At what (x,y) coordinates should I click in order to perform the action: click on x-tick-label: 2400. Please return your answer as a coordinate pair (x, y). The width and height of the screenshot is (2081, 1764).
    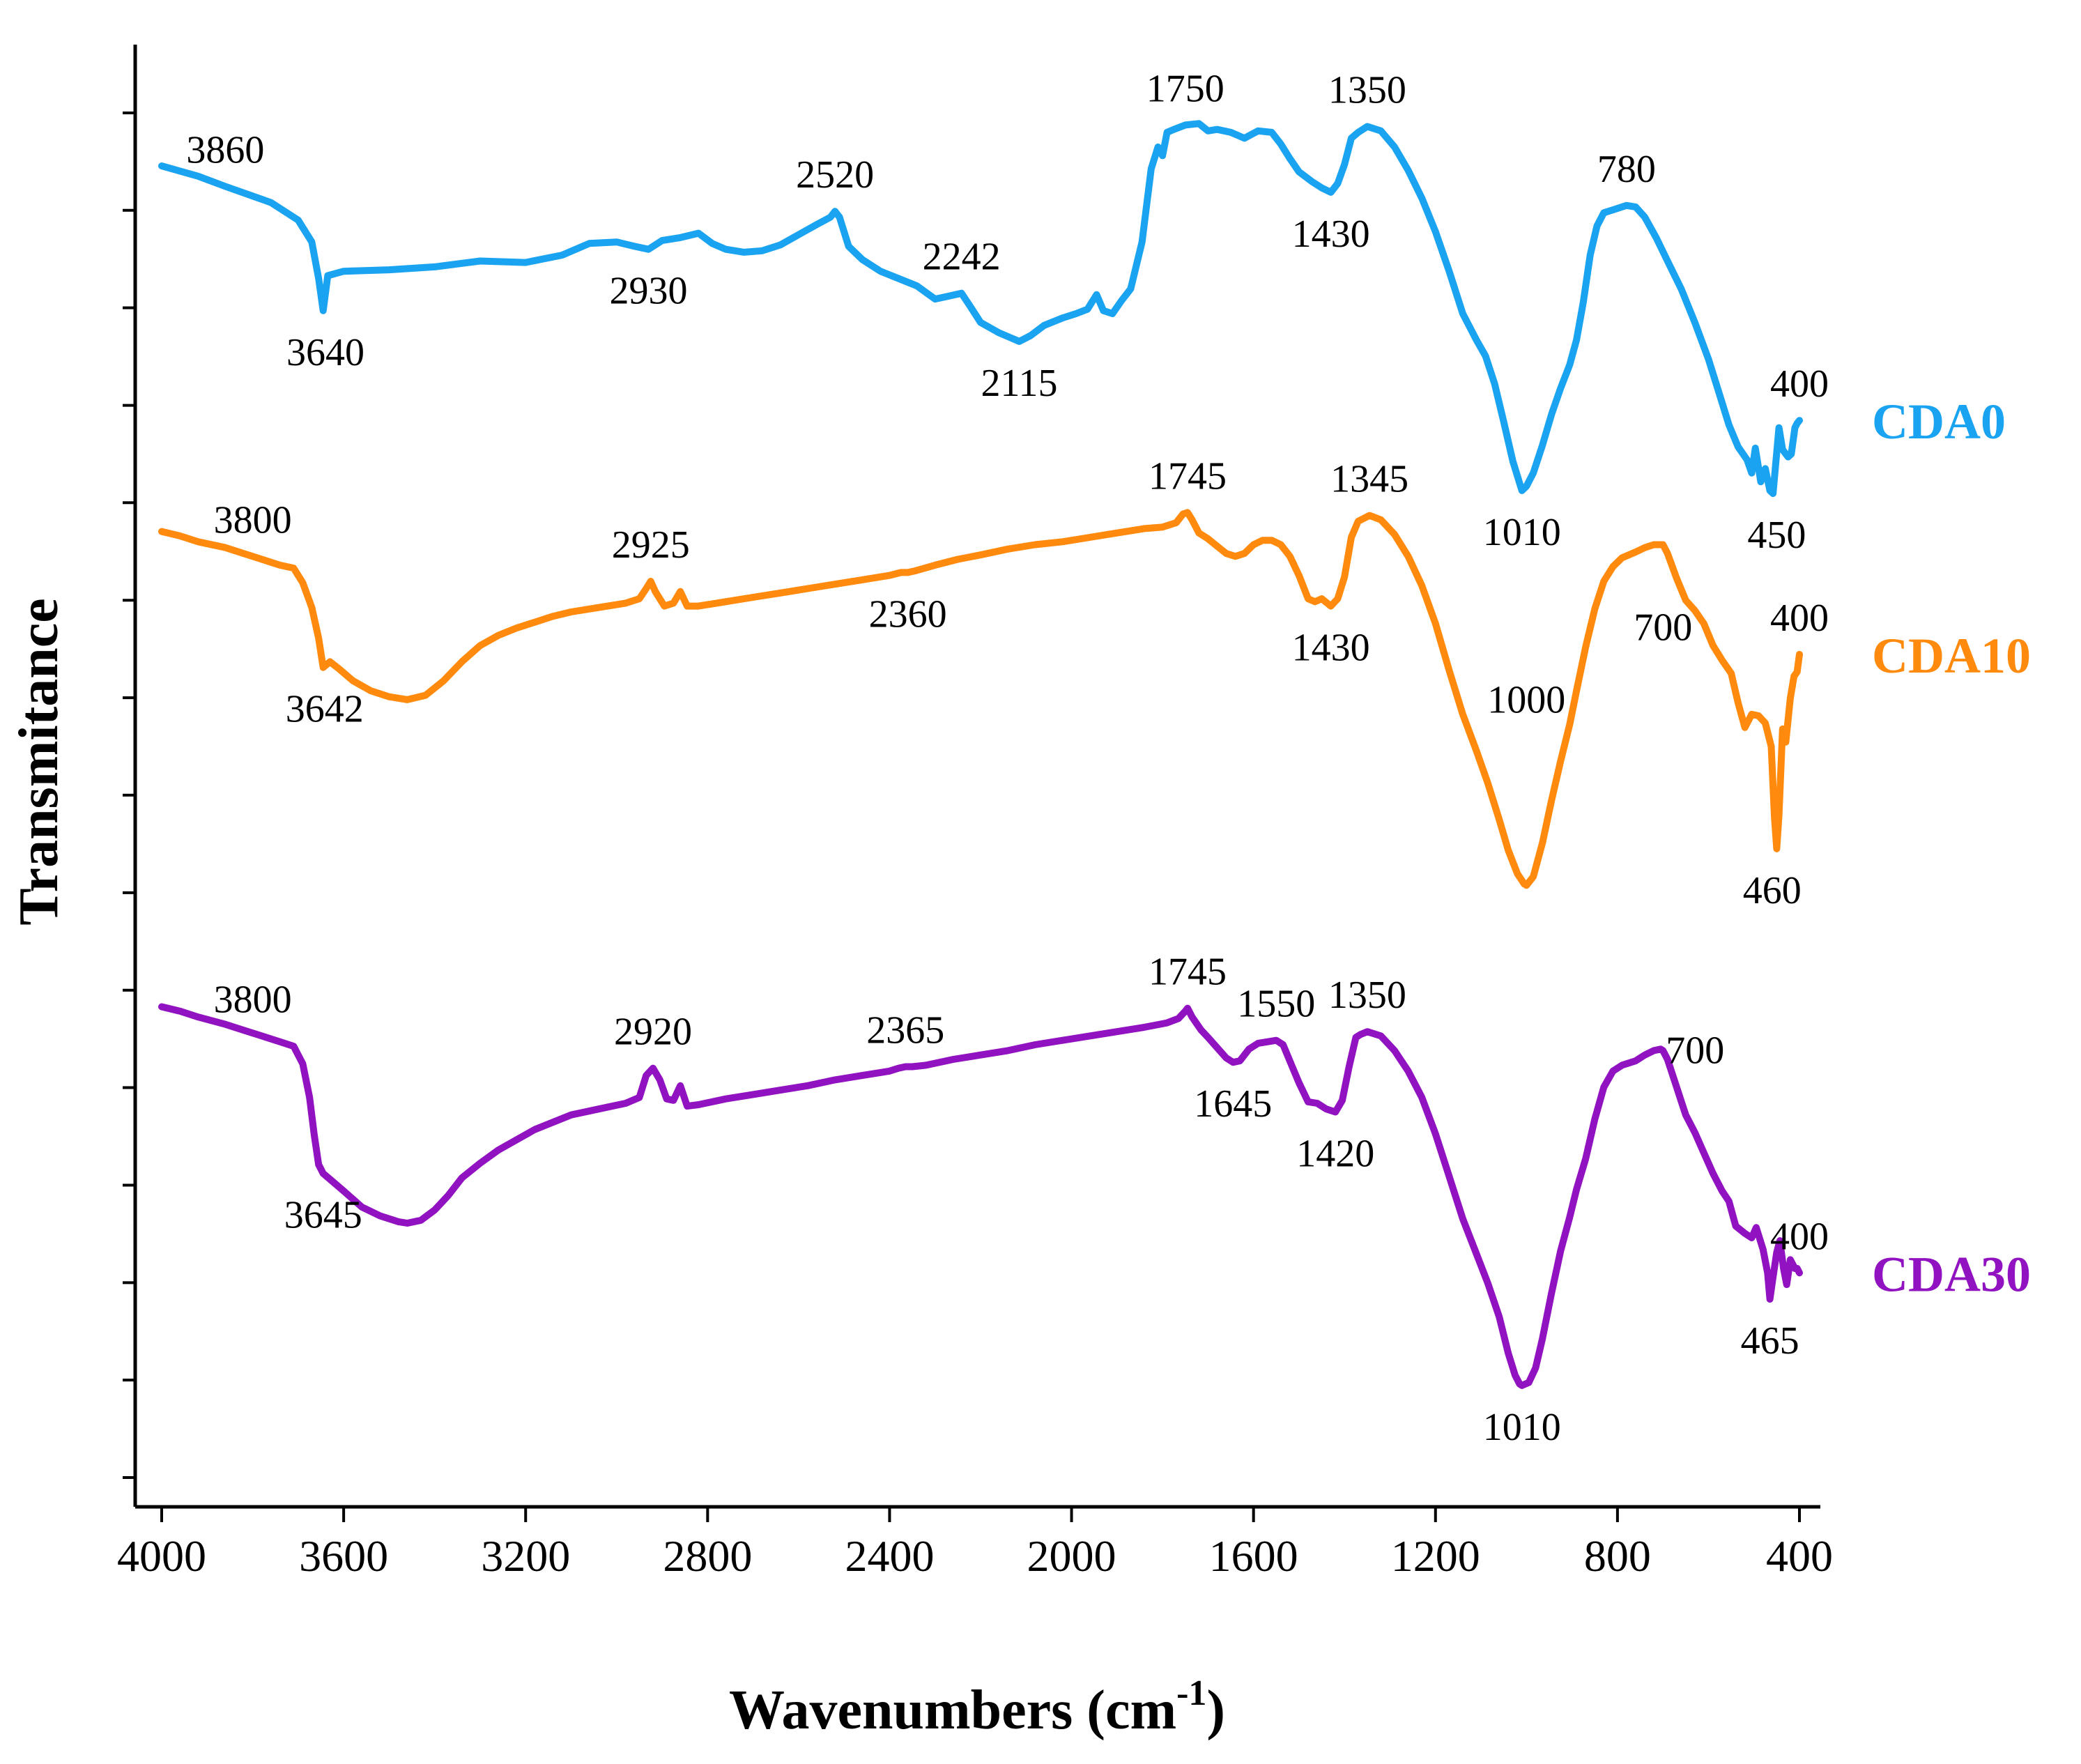
    Looking at the image, I should click on (889, 1556).